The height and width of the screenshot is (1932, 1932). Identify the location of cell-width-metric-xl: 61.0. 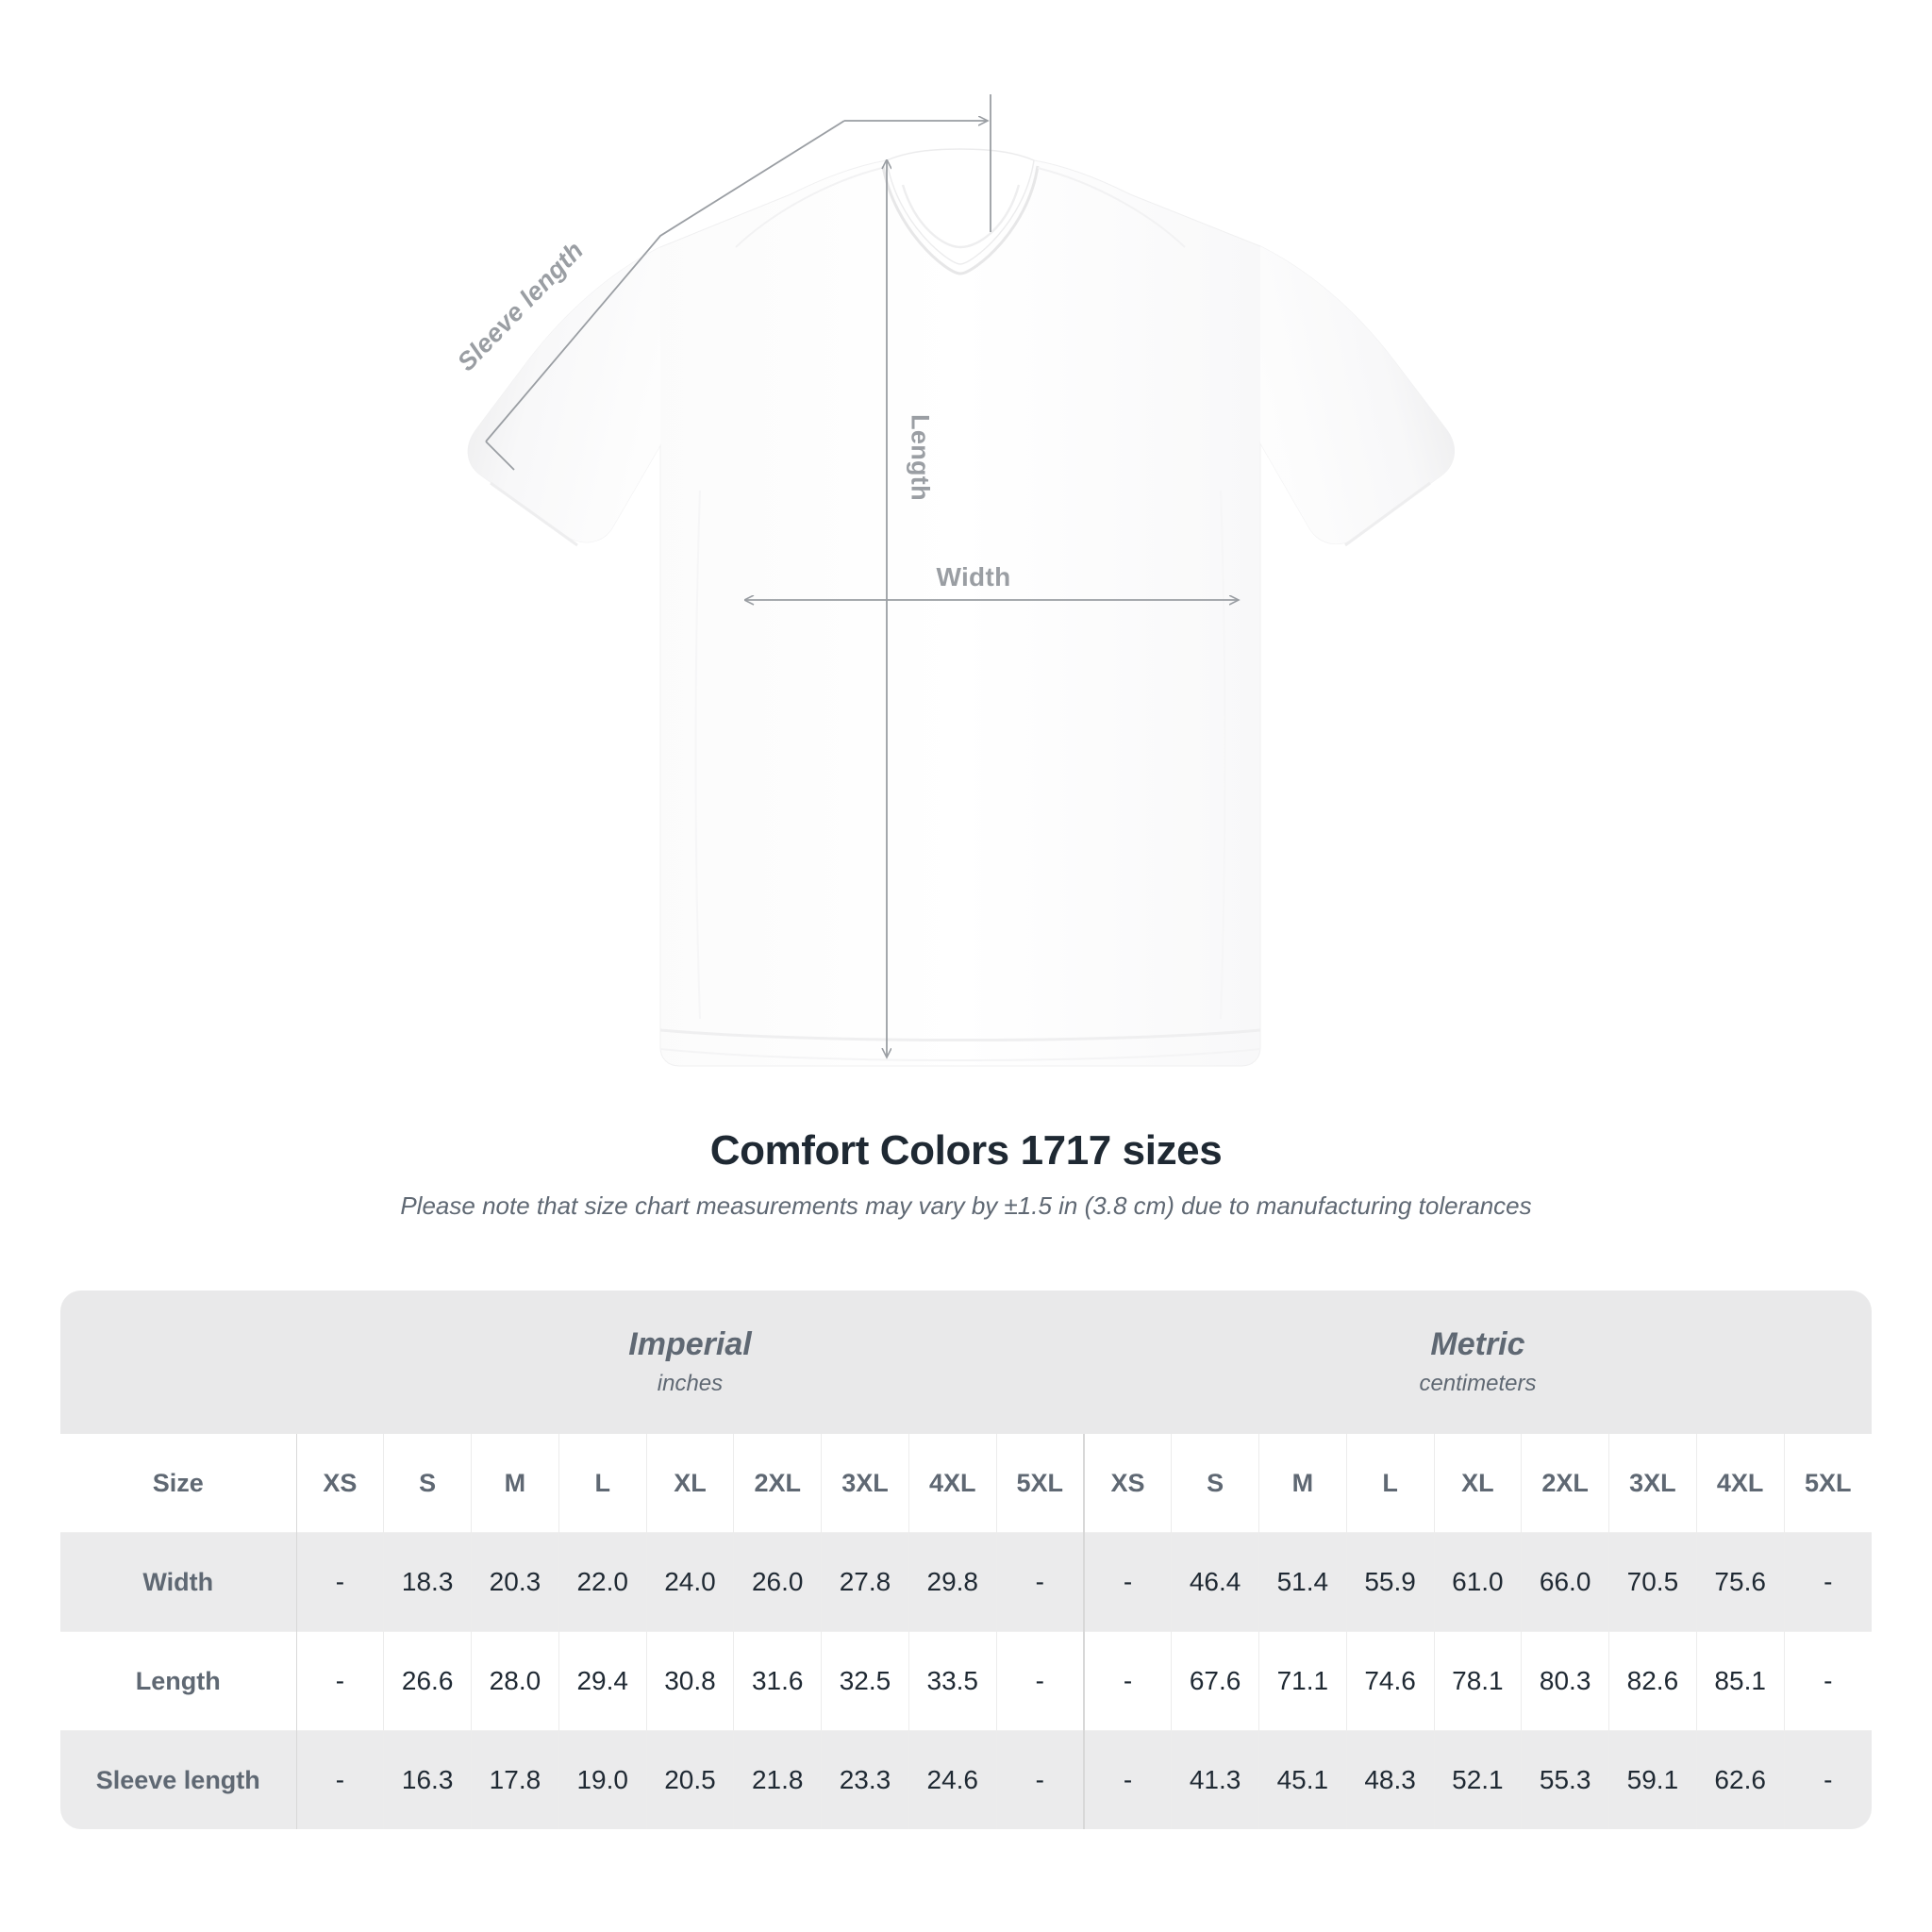
(1478, 1582).